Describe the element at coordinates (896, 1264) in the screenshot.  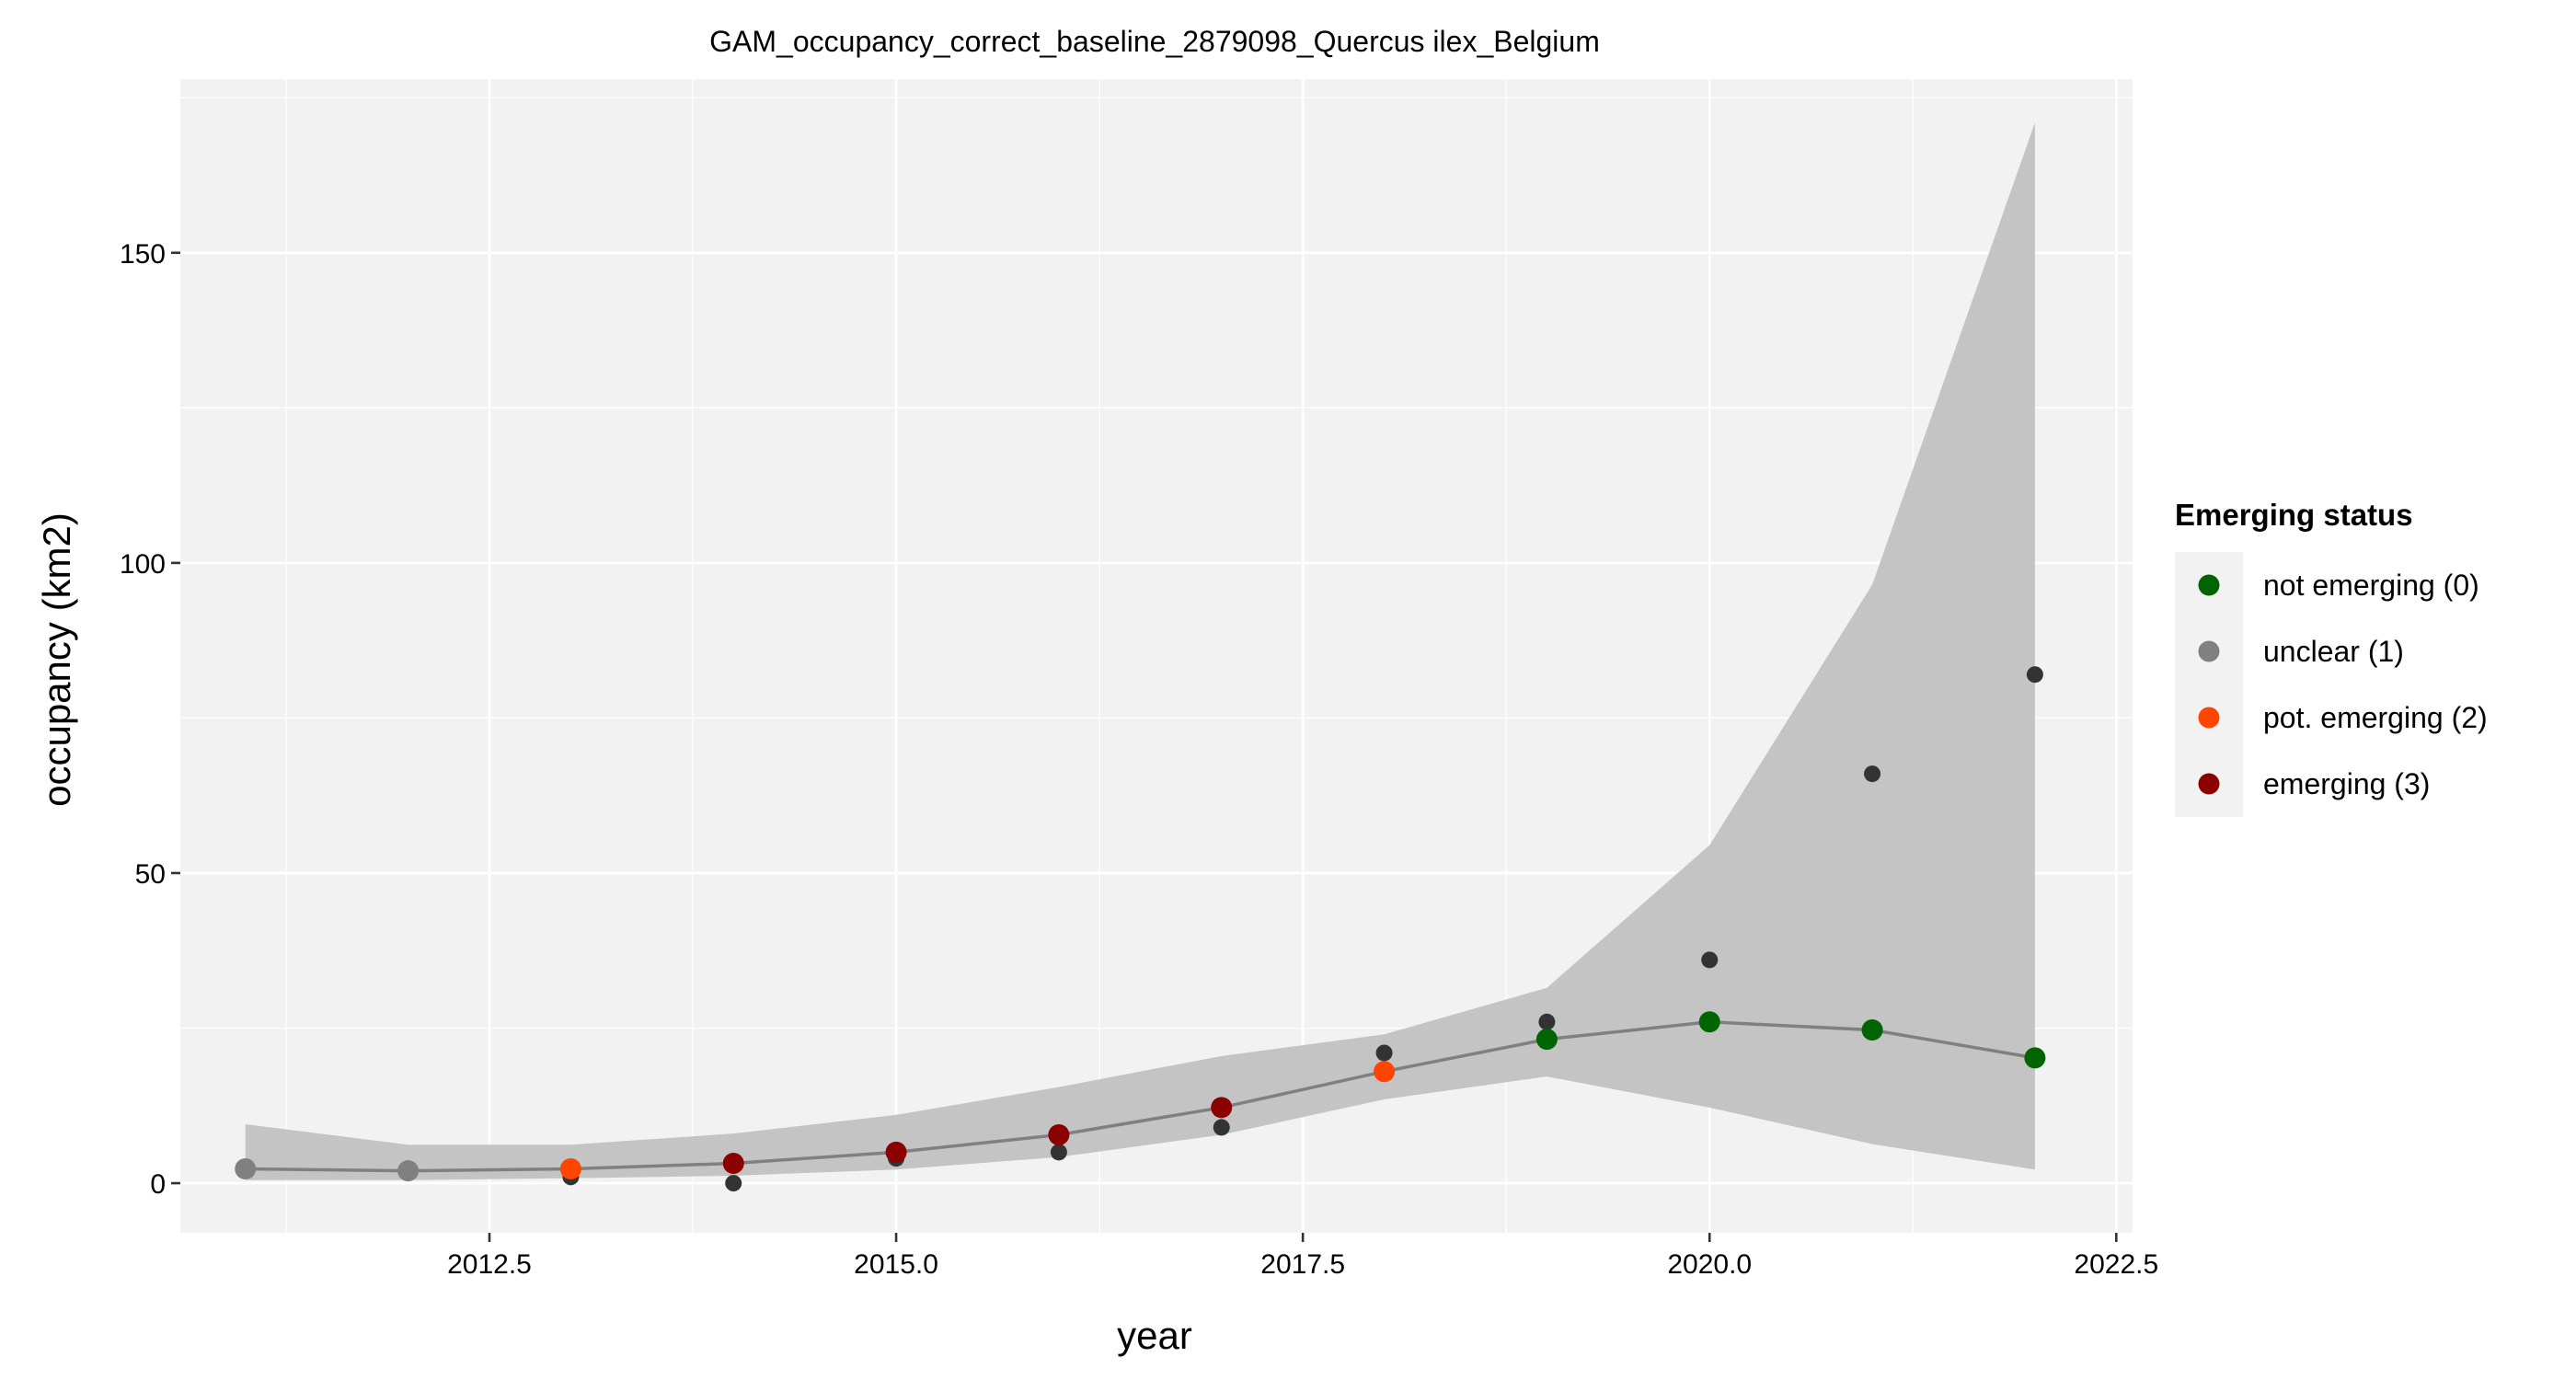
I see `x-tick-label: 2015.0` at that location.